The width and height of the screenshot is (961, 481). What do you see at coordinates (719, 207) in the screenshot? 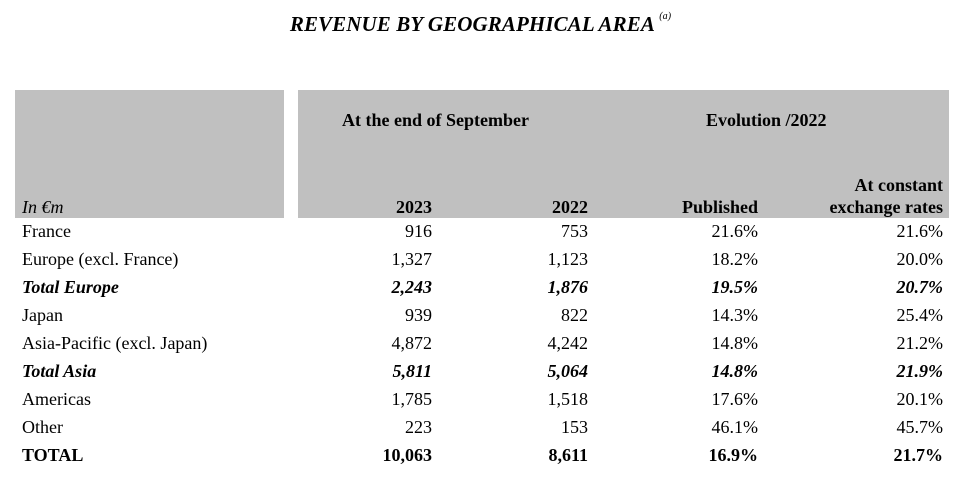
I see `header-col-published: Published` at bounding box center [719, 207].